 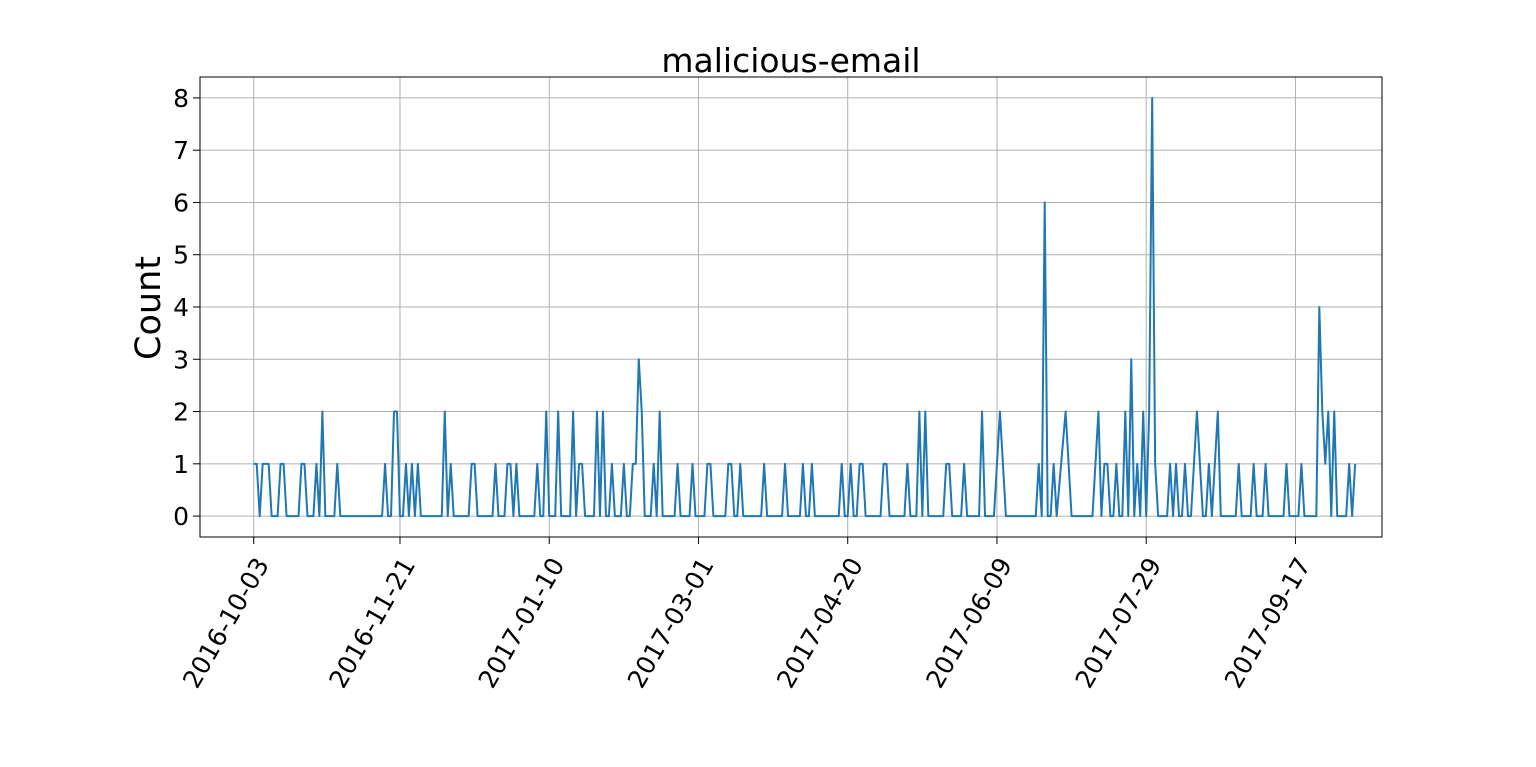 I want to click on x-tick-label: 2016-11-21, so click(x=372, y=623).